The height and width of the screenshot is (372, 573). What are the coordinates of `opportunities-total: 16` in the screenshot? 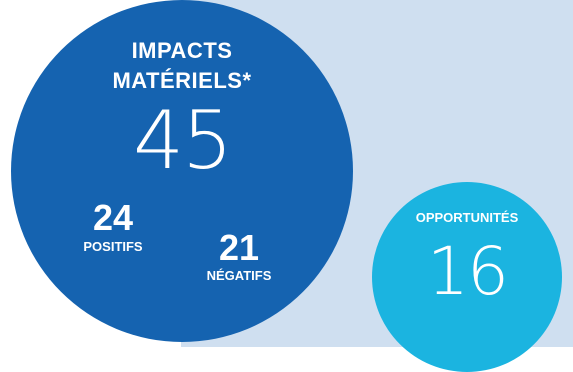 It's located at (468, 271).